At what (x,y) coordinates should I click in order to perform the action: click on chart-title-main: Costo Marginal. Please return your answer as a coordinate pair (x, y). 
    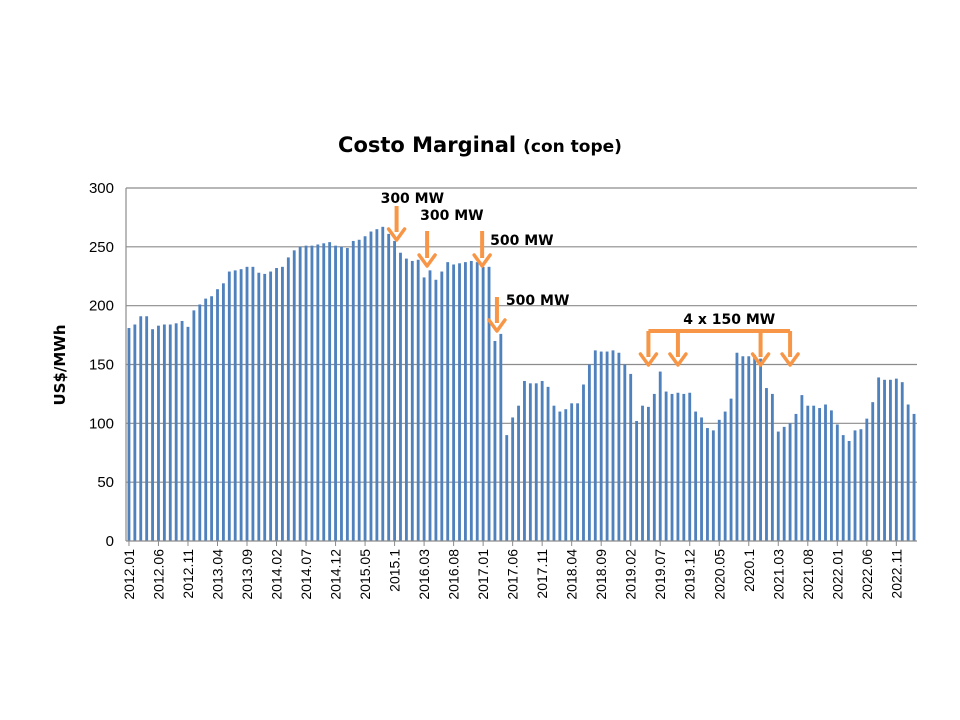
    Looking at the image, I should click on (427, 145).